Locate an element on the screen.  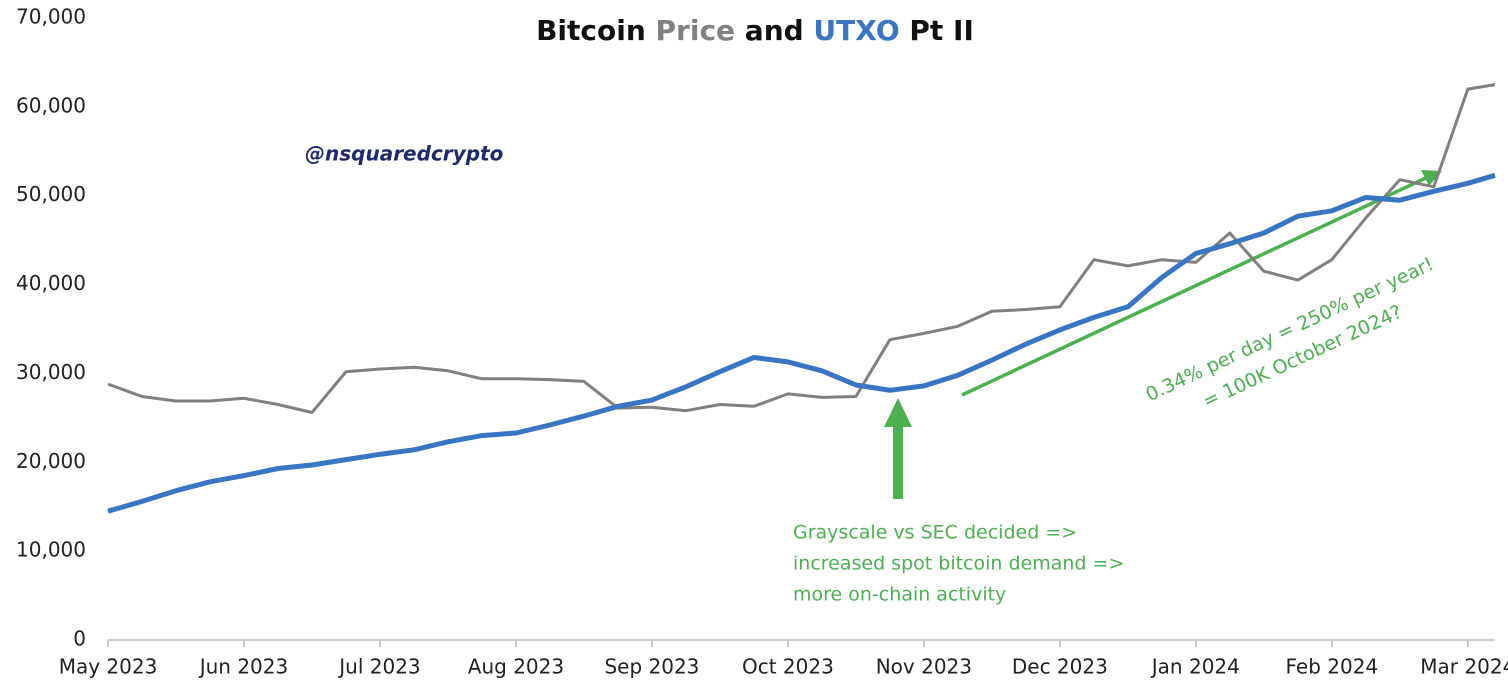
chart-title: Bitcoin Price and UTXO Pt II is located at coordinates (755, 30).